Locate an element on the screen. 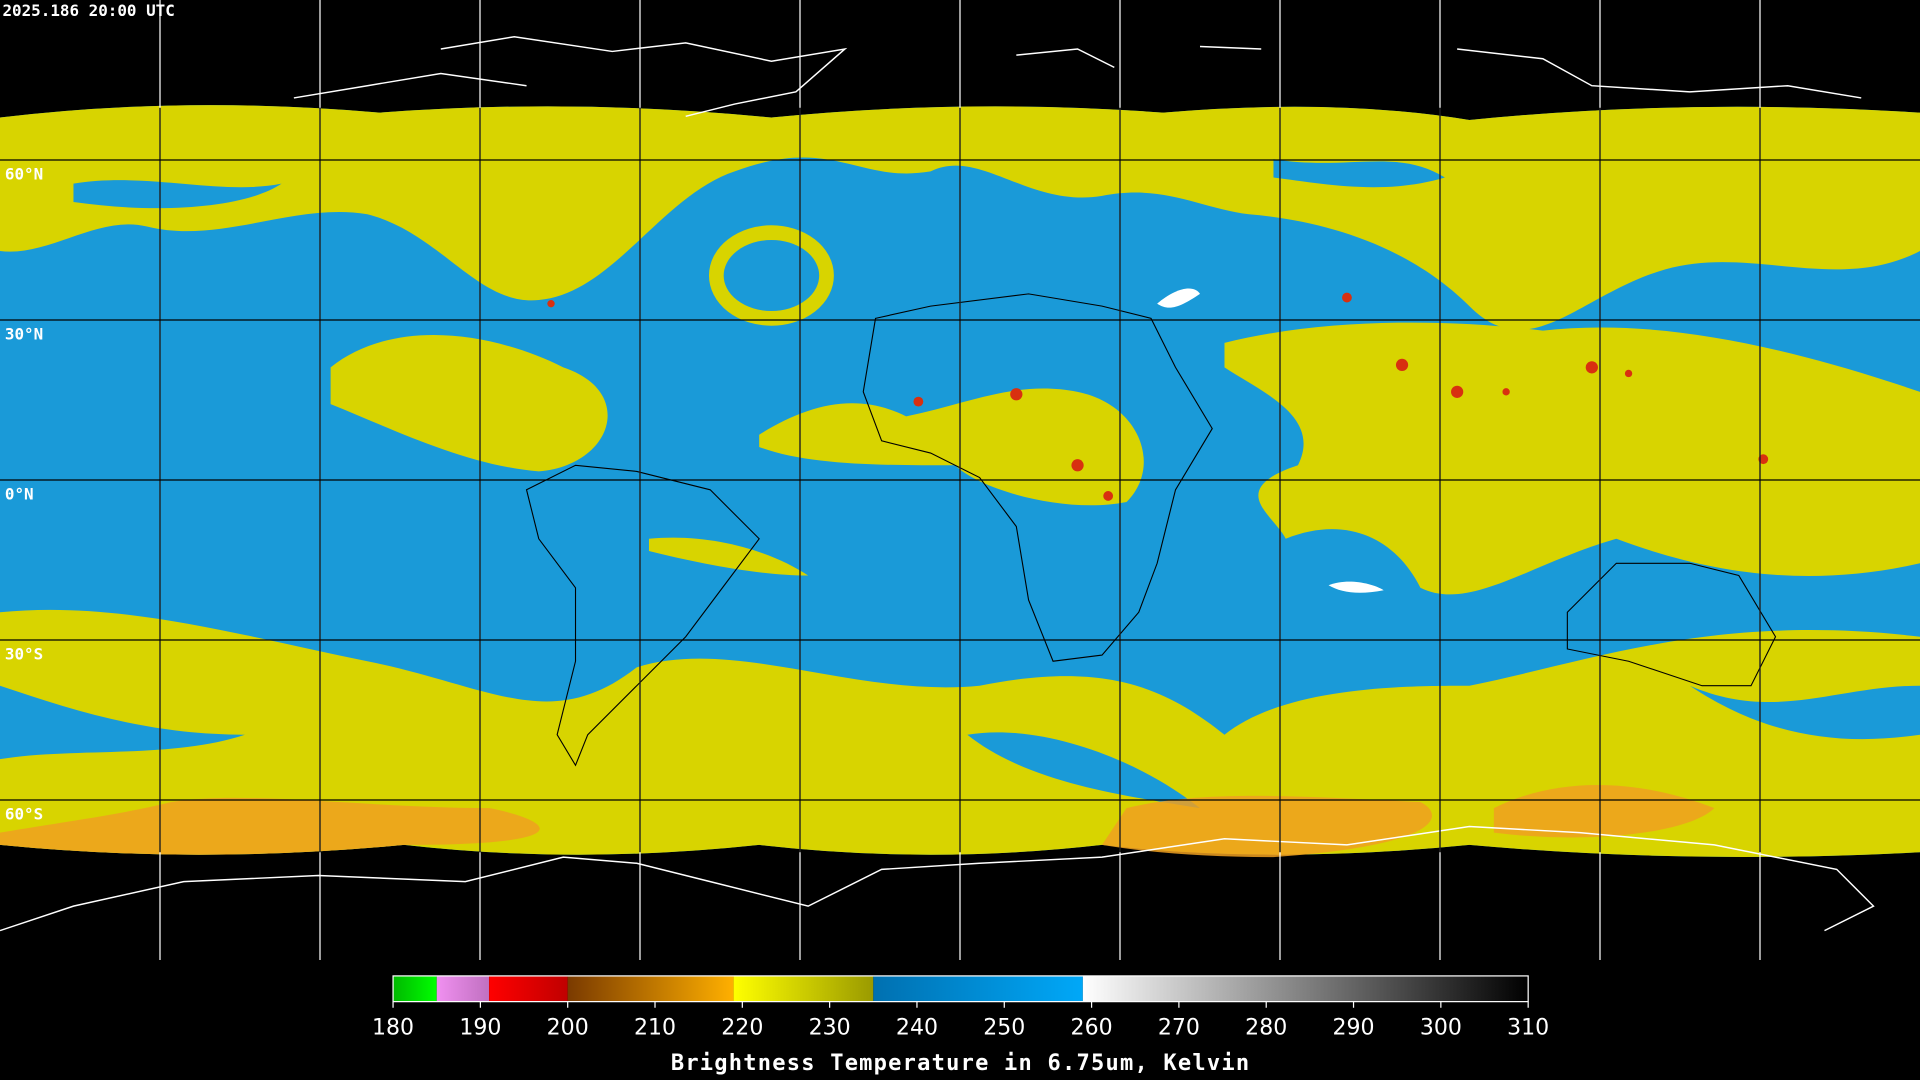 This screenshot has height=1080, width=1920. colorbar-tick-label: 220 is located at coordinates (742, 1028).